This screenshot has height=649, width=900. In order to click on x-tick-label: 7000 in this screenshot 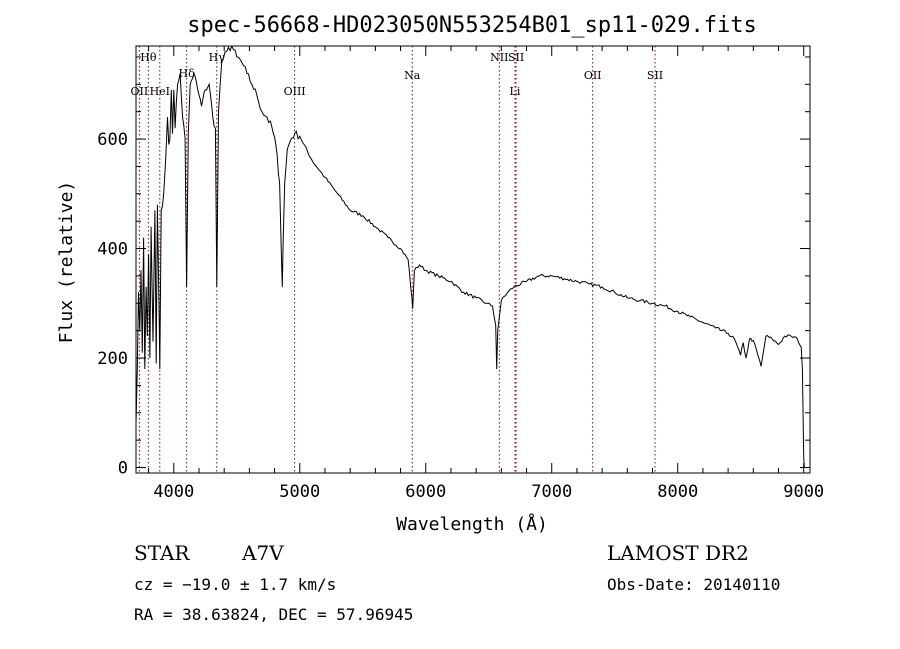, I will do `click(551, 492)`.